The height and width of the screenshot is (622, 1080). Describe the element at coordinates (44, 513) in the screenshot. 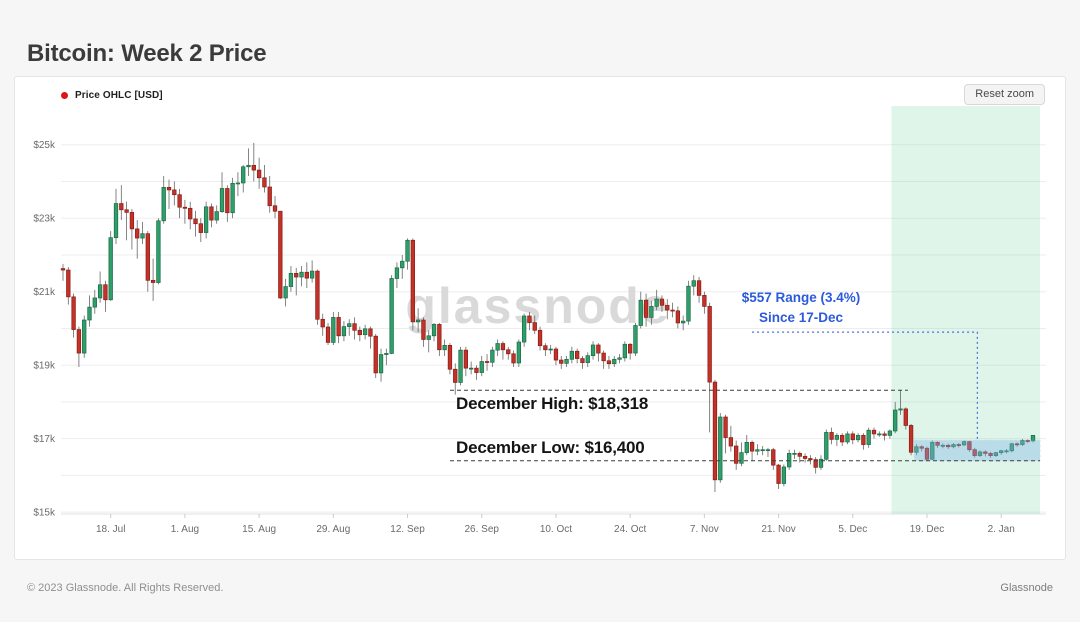

I see `svg-text: $15k` at that location.